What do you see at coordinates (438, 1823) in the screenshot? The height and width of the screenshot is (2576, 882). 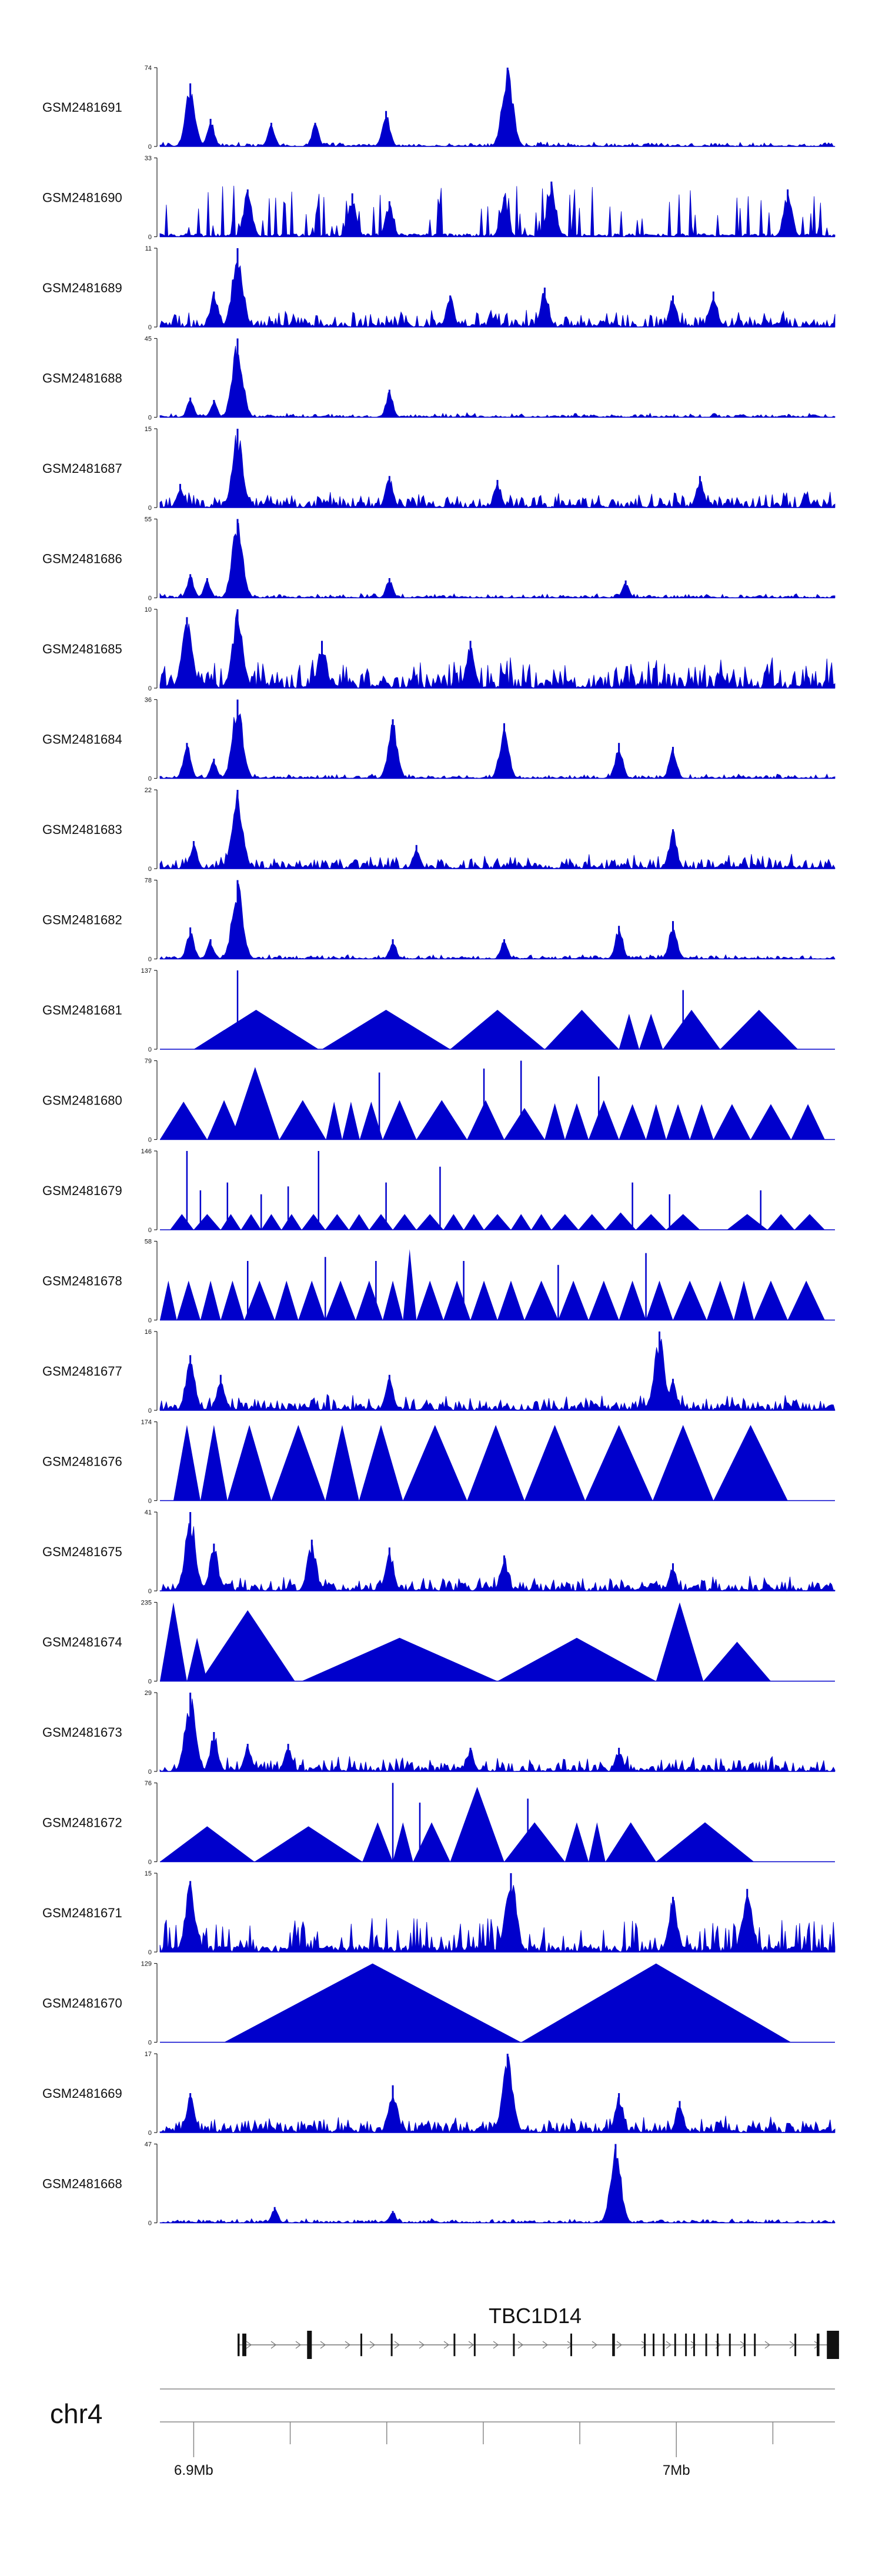 I see `track-GSM2481672: GSM2481672 76 0` at bounding box center [438, 1823].